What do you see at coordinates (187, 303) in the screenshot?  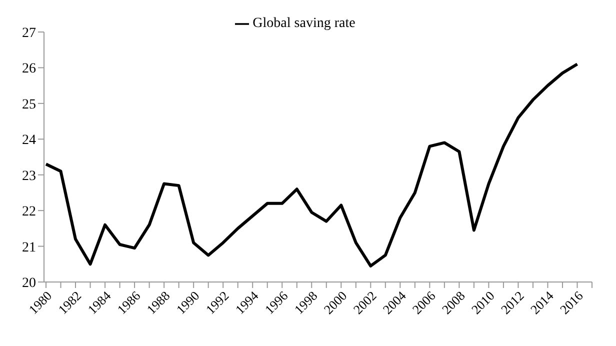 I see `x-tick-label: 1990` at bounding box center [187, 303].